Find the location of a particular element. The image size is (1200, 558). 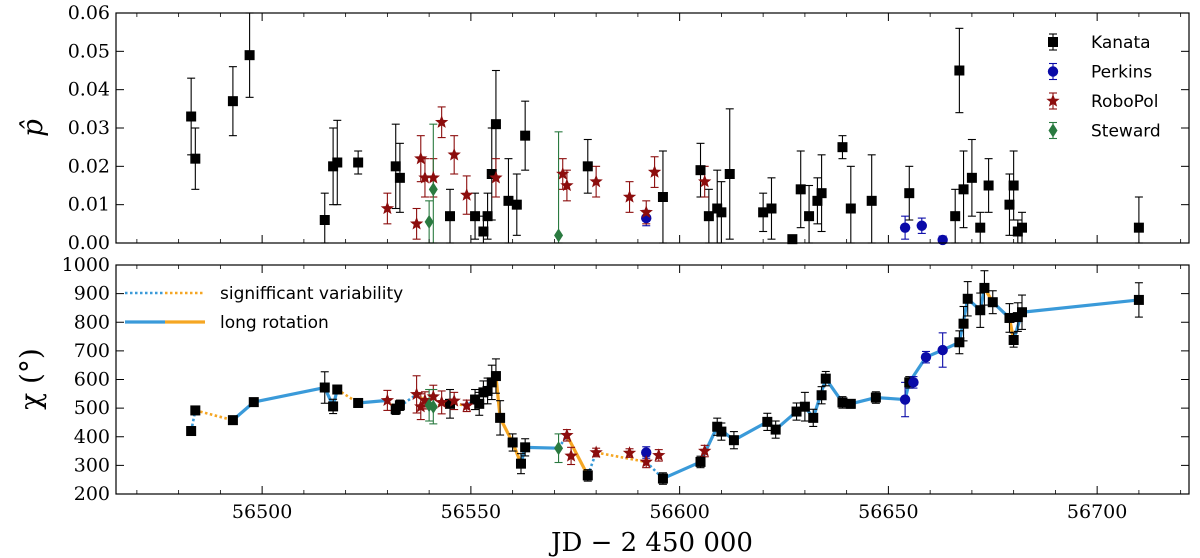

y-tick-label: 900 is located at coordinates (92, 294).